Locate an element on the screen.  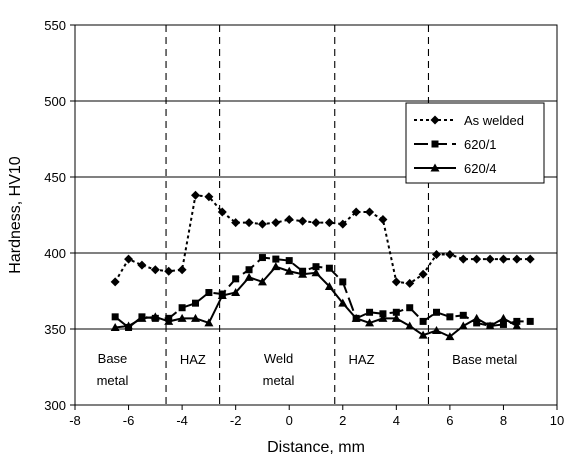
y-tick-label: 500 is located at coordinates (55, 101).